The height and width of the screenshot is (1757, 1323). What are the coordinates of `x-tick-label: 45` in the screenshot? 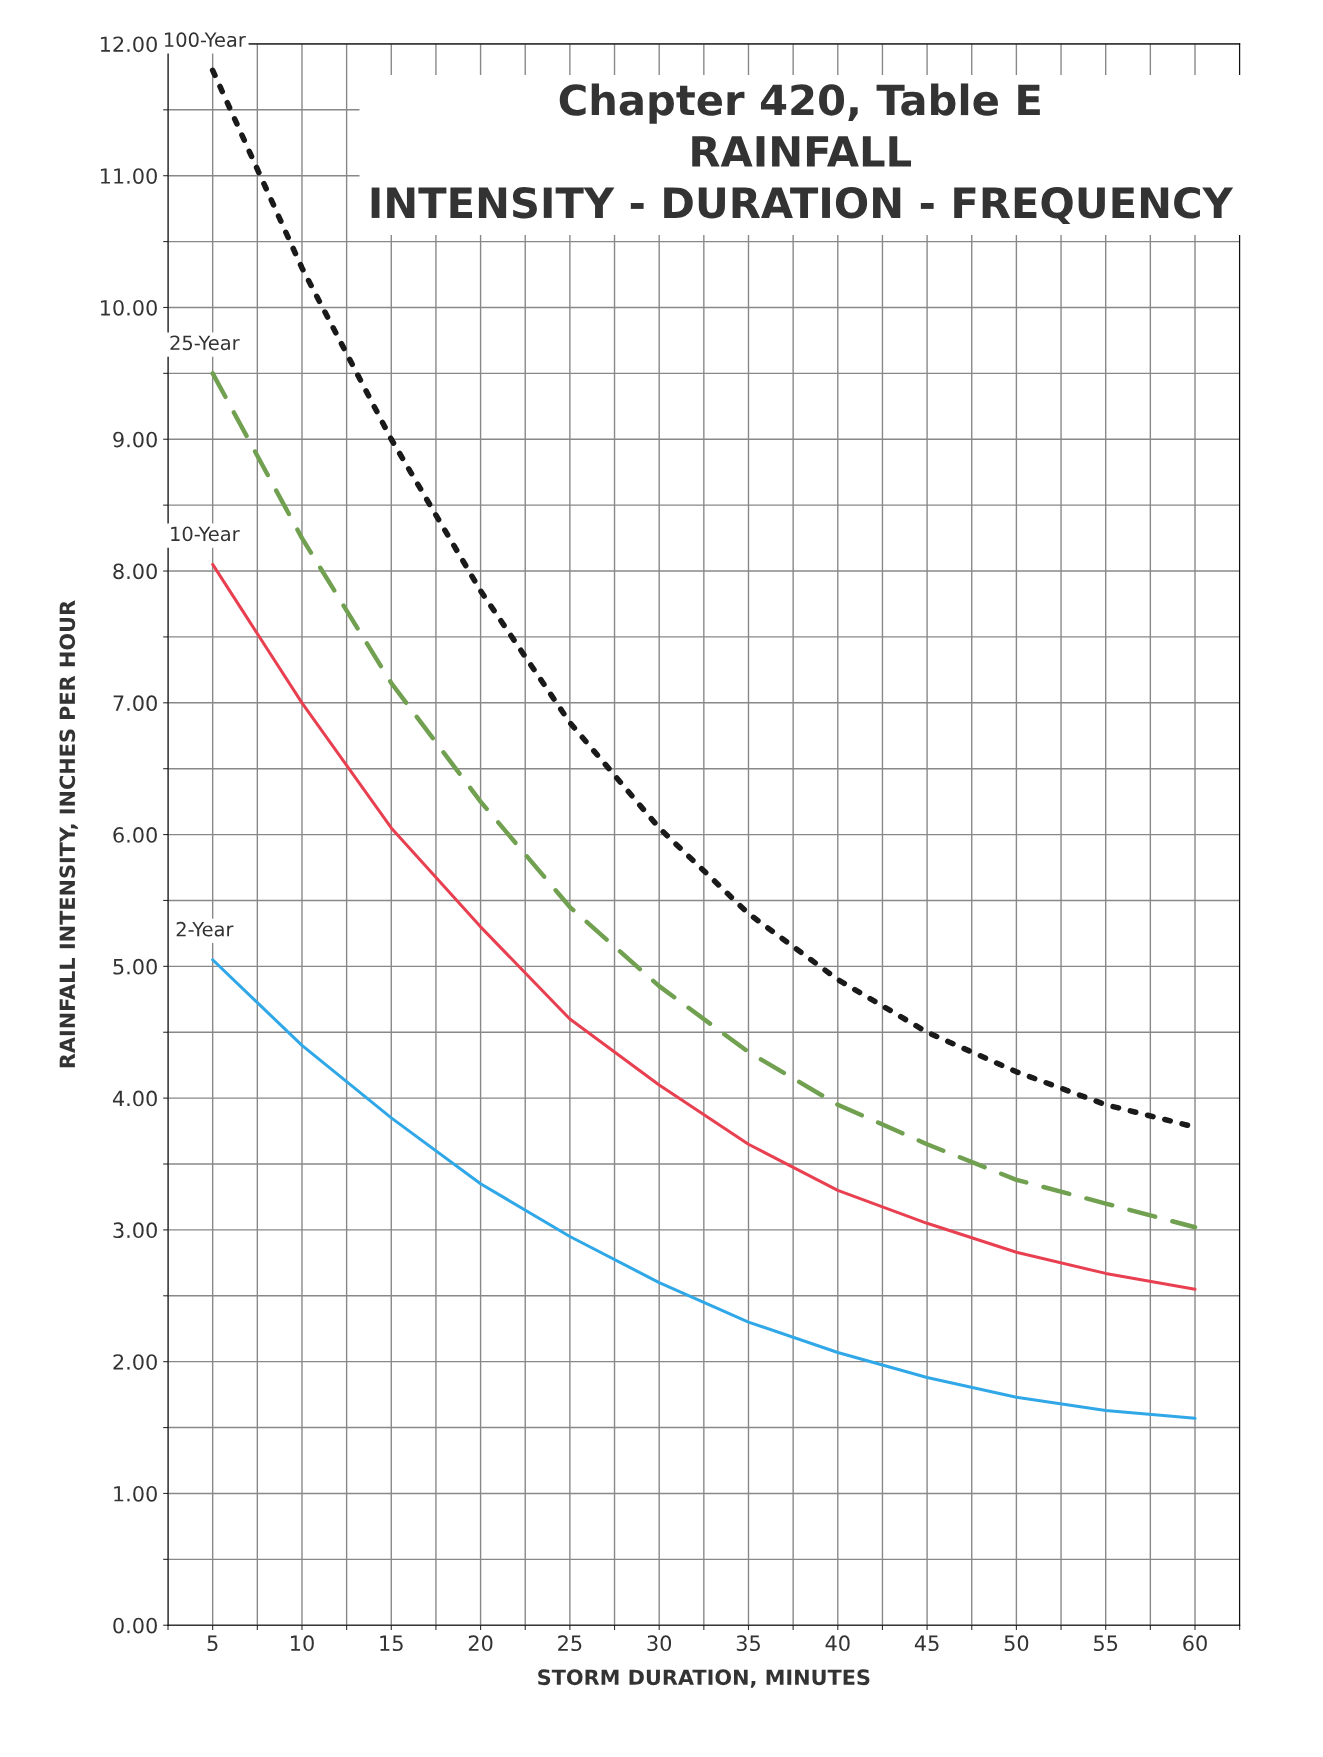 It's located at (926, 1643).